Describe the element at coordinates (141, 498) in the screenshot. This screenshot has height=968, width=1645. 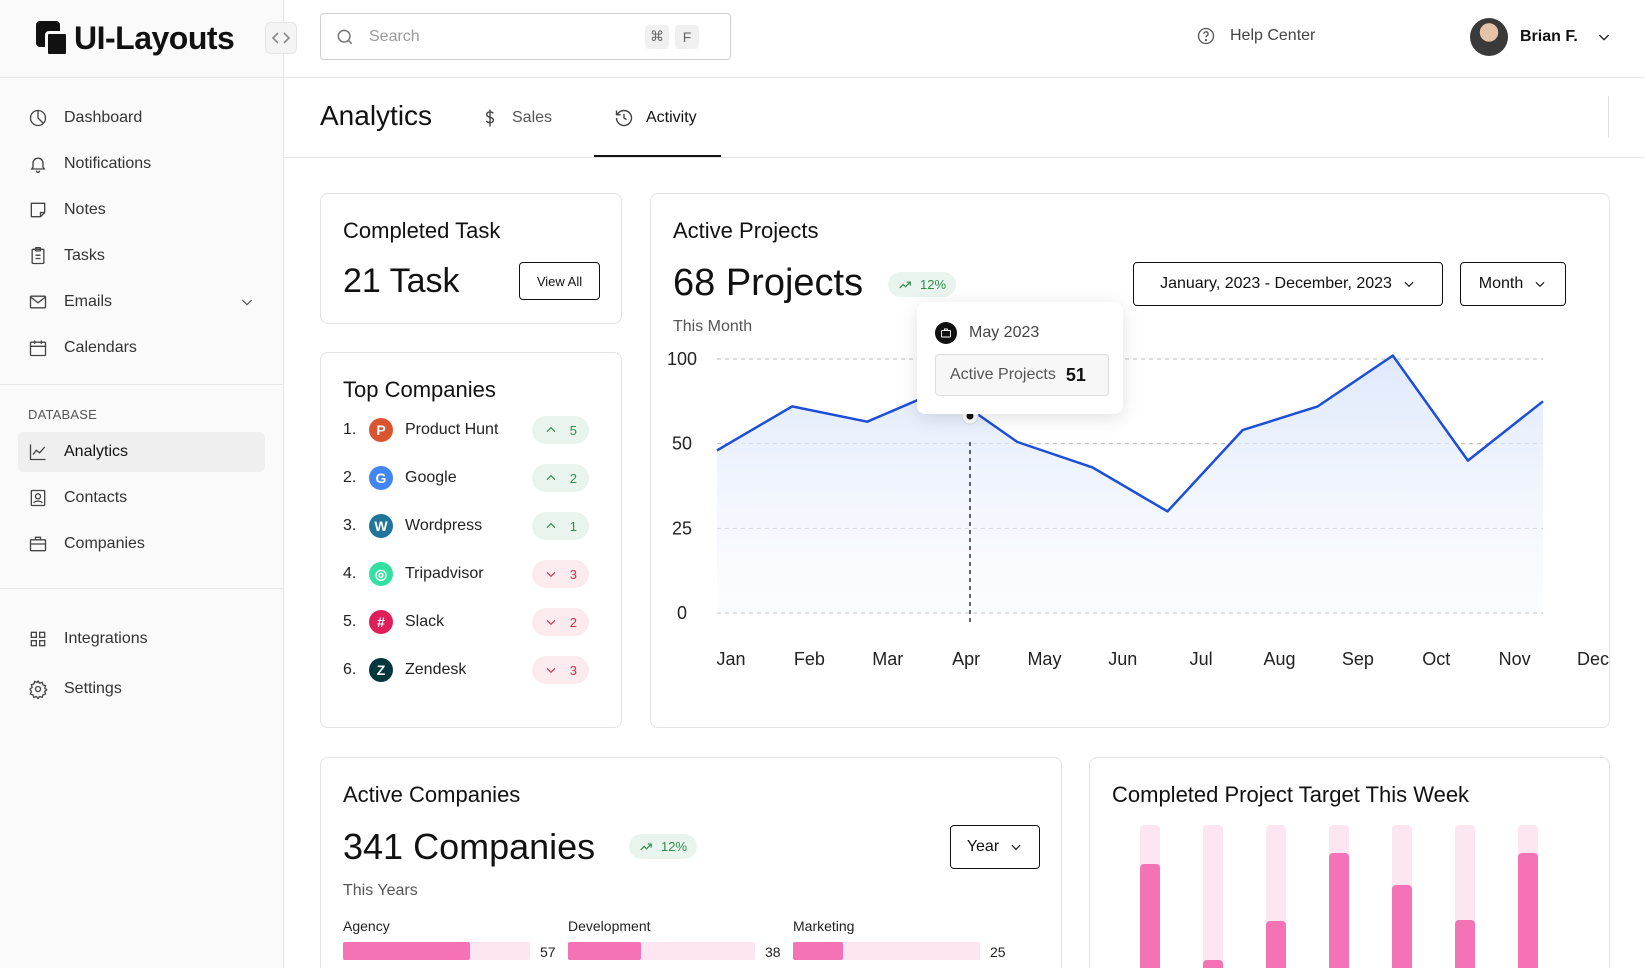
I see `sidebar-item-contacts: Contacts` at that location.